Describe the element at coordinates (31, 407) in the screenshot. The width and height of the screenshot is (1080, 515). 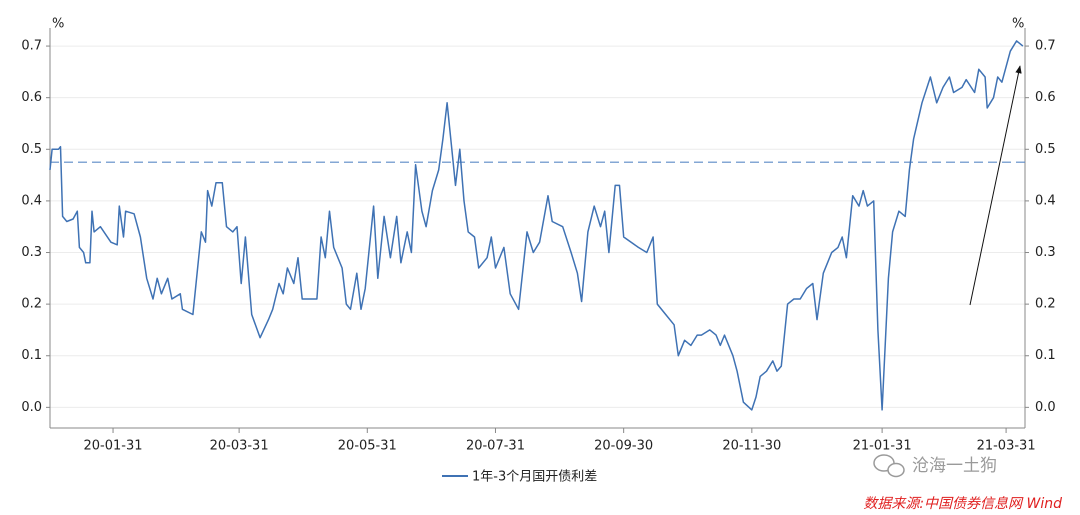
I see `y-tick-label: 0.0` at that location.